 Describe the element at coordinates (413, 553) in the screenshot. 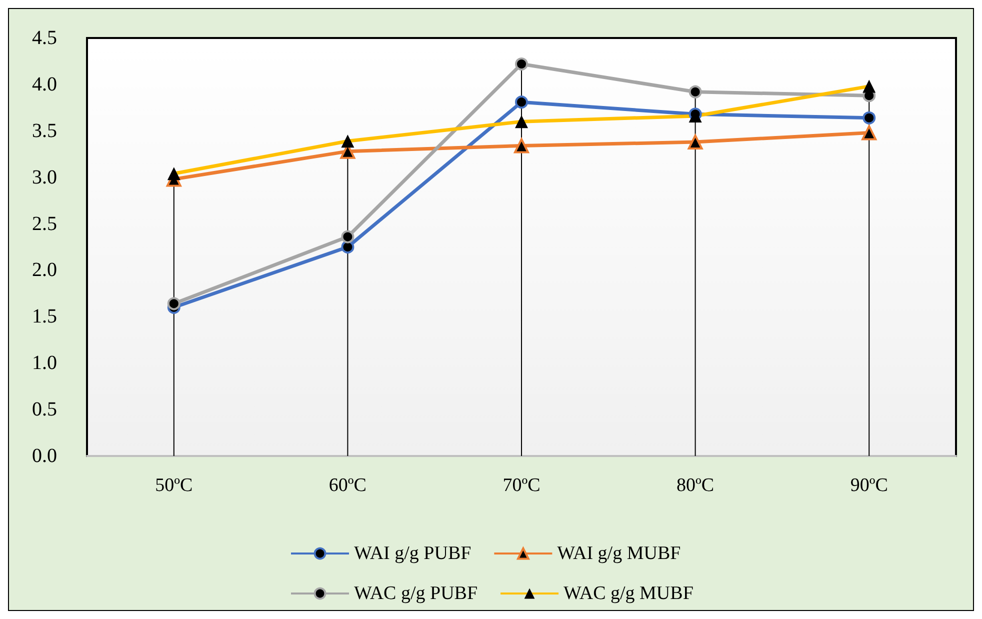

I see `legend-label: WAI g/g PUBF` at that location.